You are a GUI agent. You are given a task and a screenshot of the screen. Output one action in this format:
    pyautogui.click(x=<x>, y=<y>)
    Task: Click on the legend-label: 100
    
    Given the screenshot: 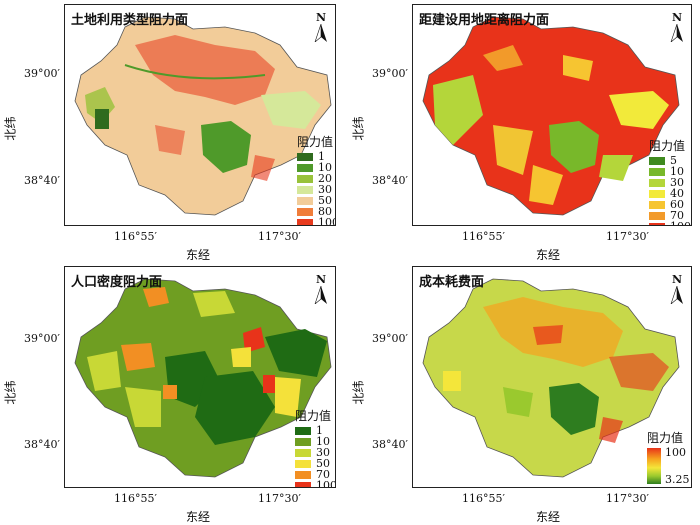 What is the action you would take?
    pyautogui.click(x=680, y=223)
    